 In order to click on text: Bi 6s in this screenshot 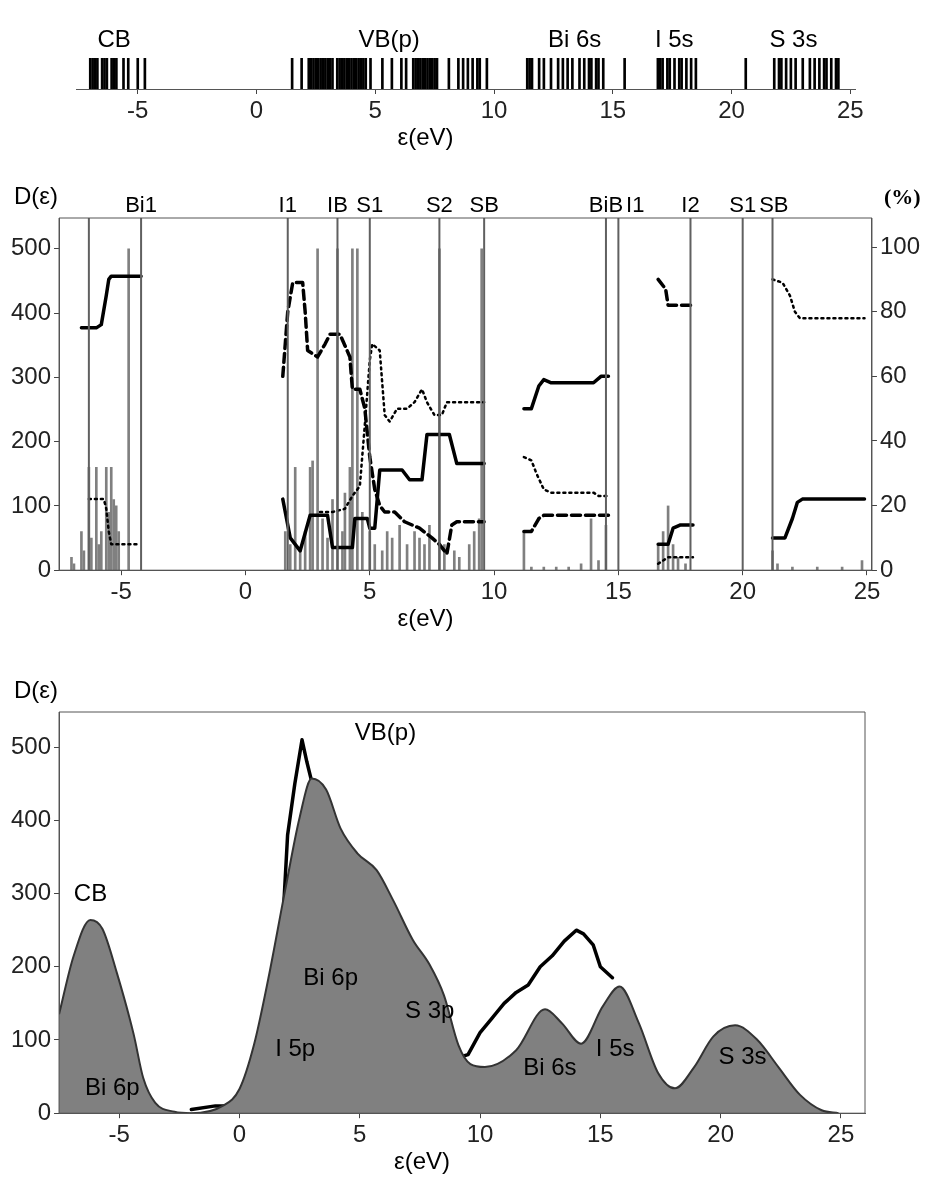, I will do `click(574, 39)`.